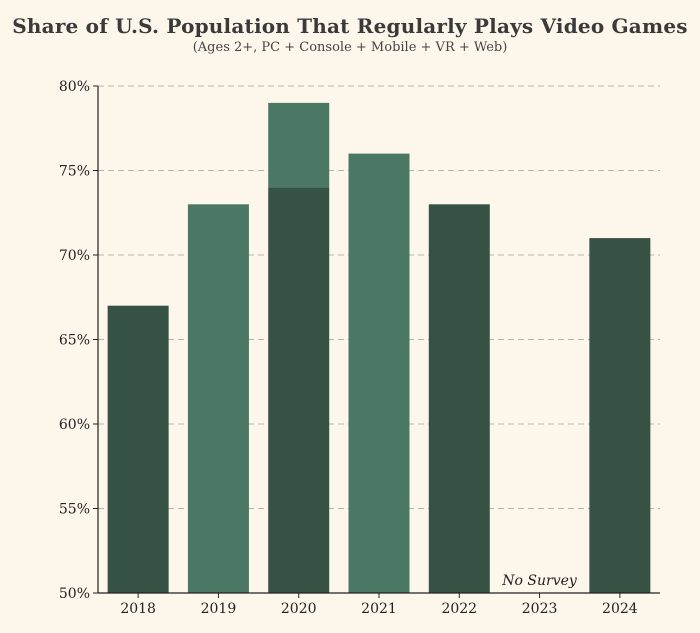 The height and width of the screenshot is (633, 700). I want to click on x-tick-label: 2018, so click(138, 609).